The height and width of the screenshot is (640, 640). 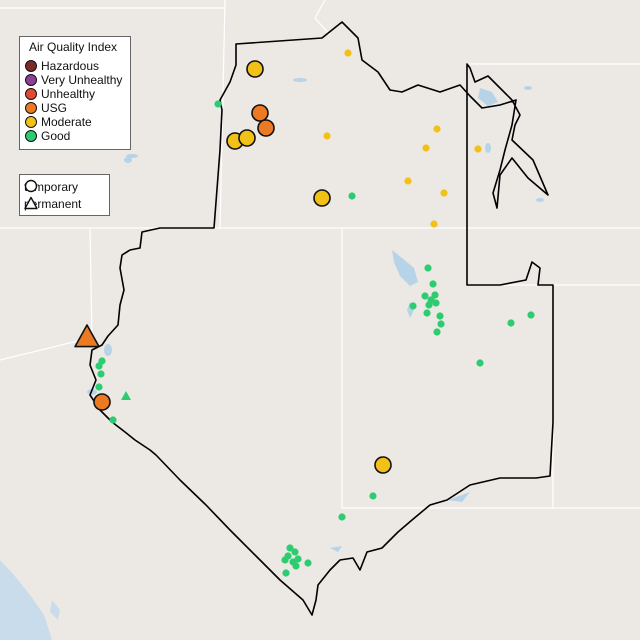 I want to click on moderate-swatch, so click(x=31, y=122).